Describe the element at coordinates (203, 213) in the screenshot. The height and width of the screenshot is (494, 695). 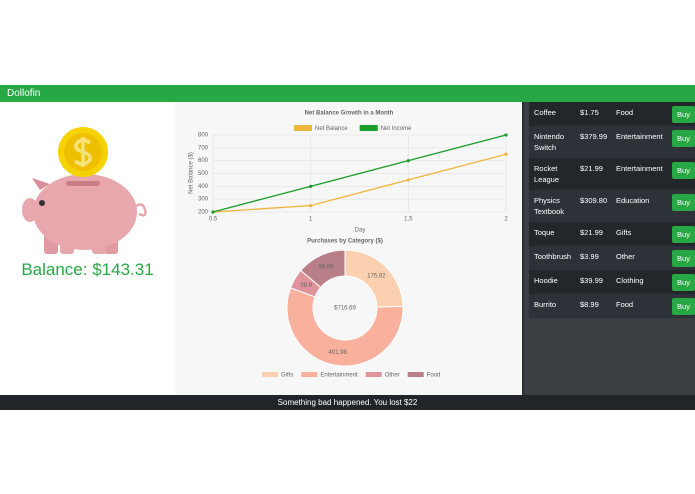
I see `y-tick-label: 200` at that location.